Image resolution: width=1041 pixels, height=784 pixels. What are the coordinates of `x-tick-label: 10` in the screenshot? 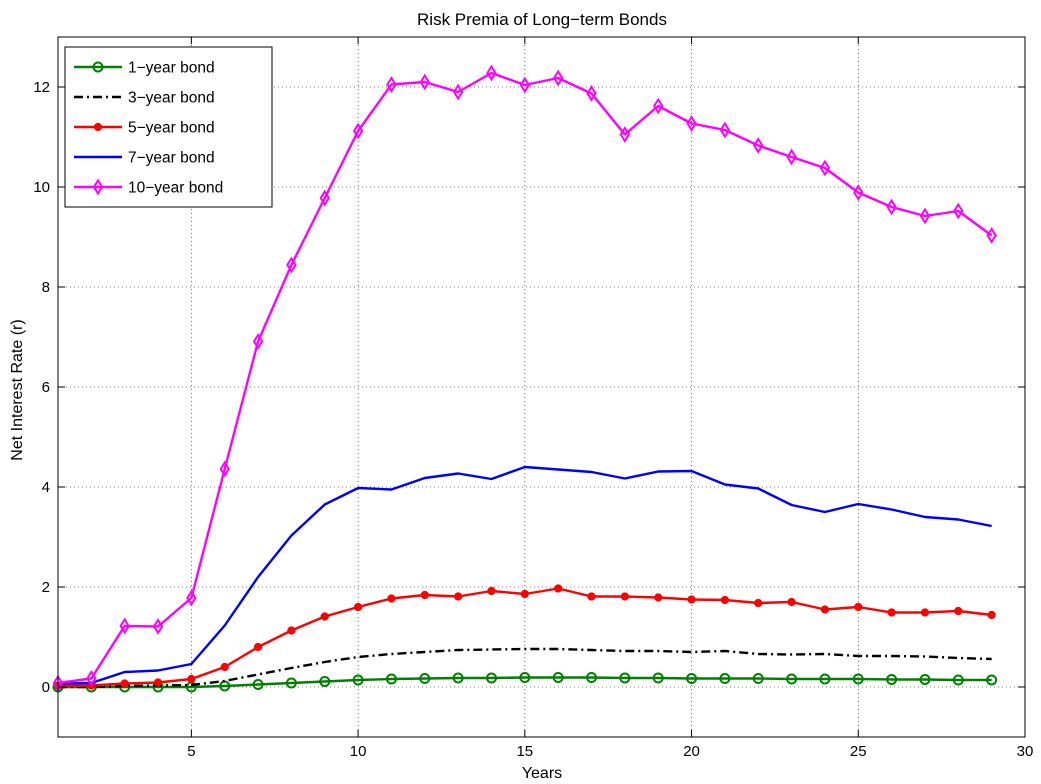 It's located at (358, 751).